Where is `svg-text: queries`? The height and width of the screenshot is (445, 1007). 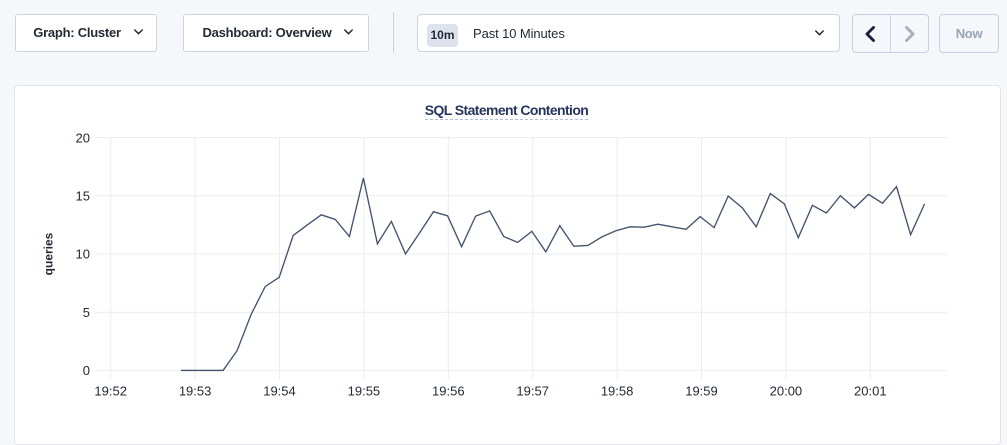
svg-text: queries is located at coordinates (49, 253).